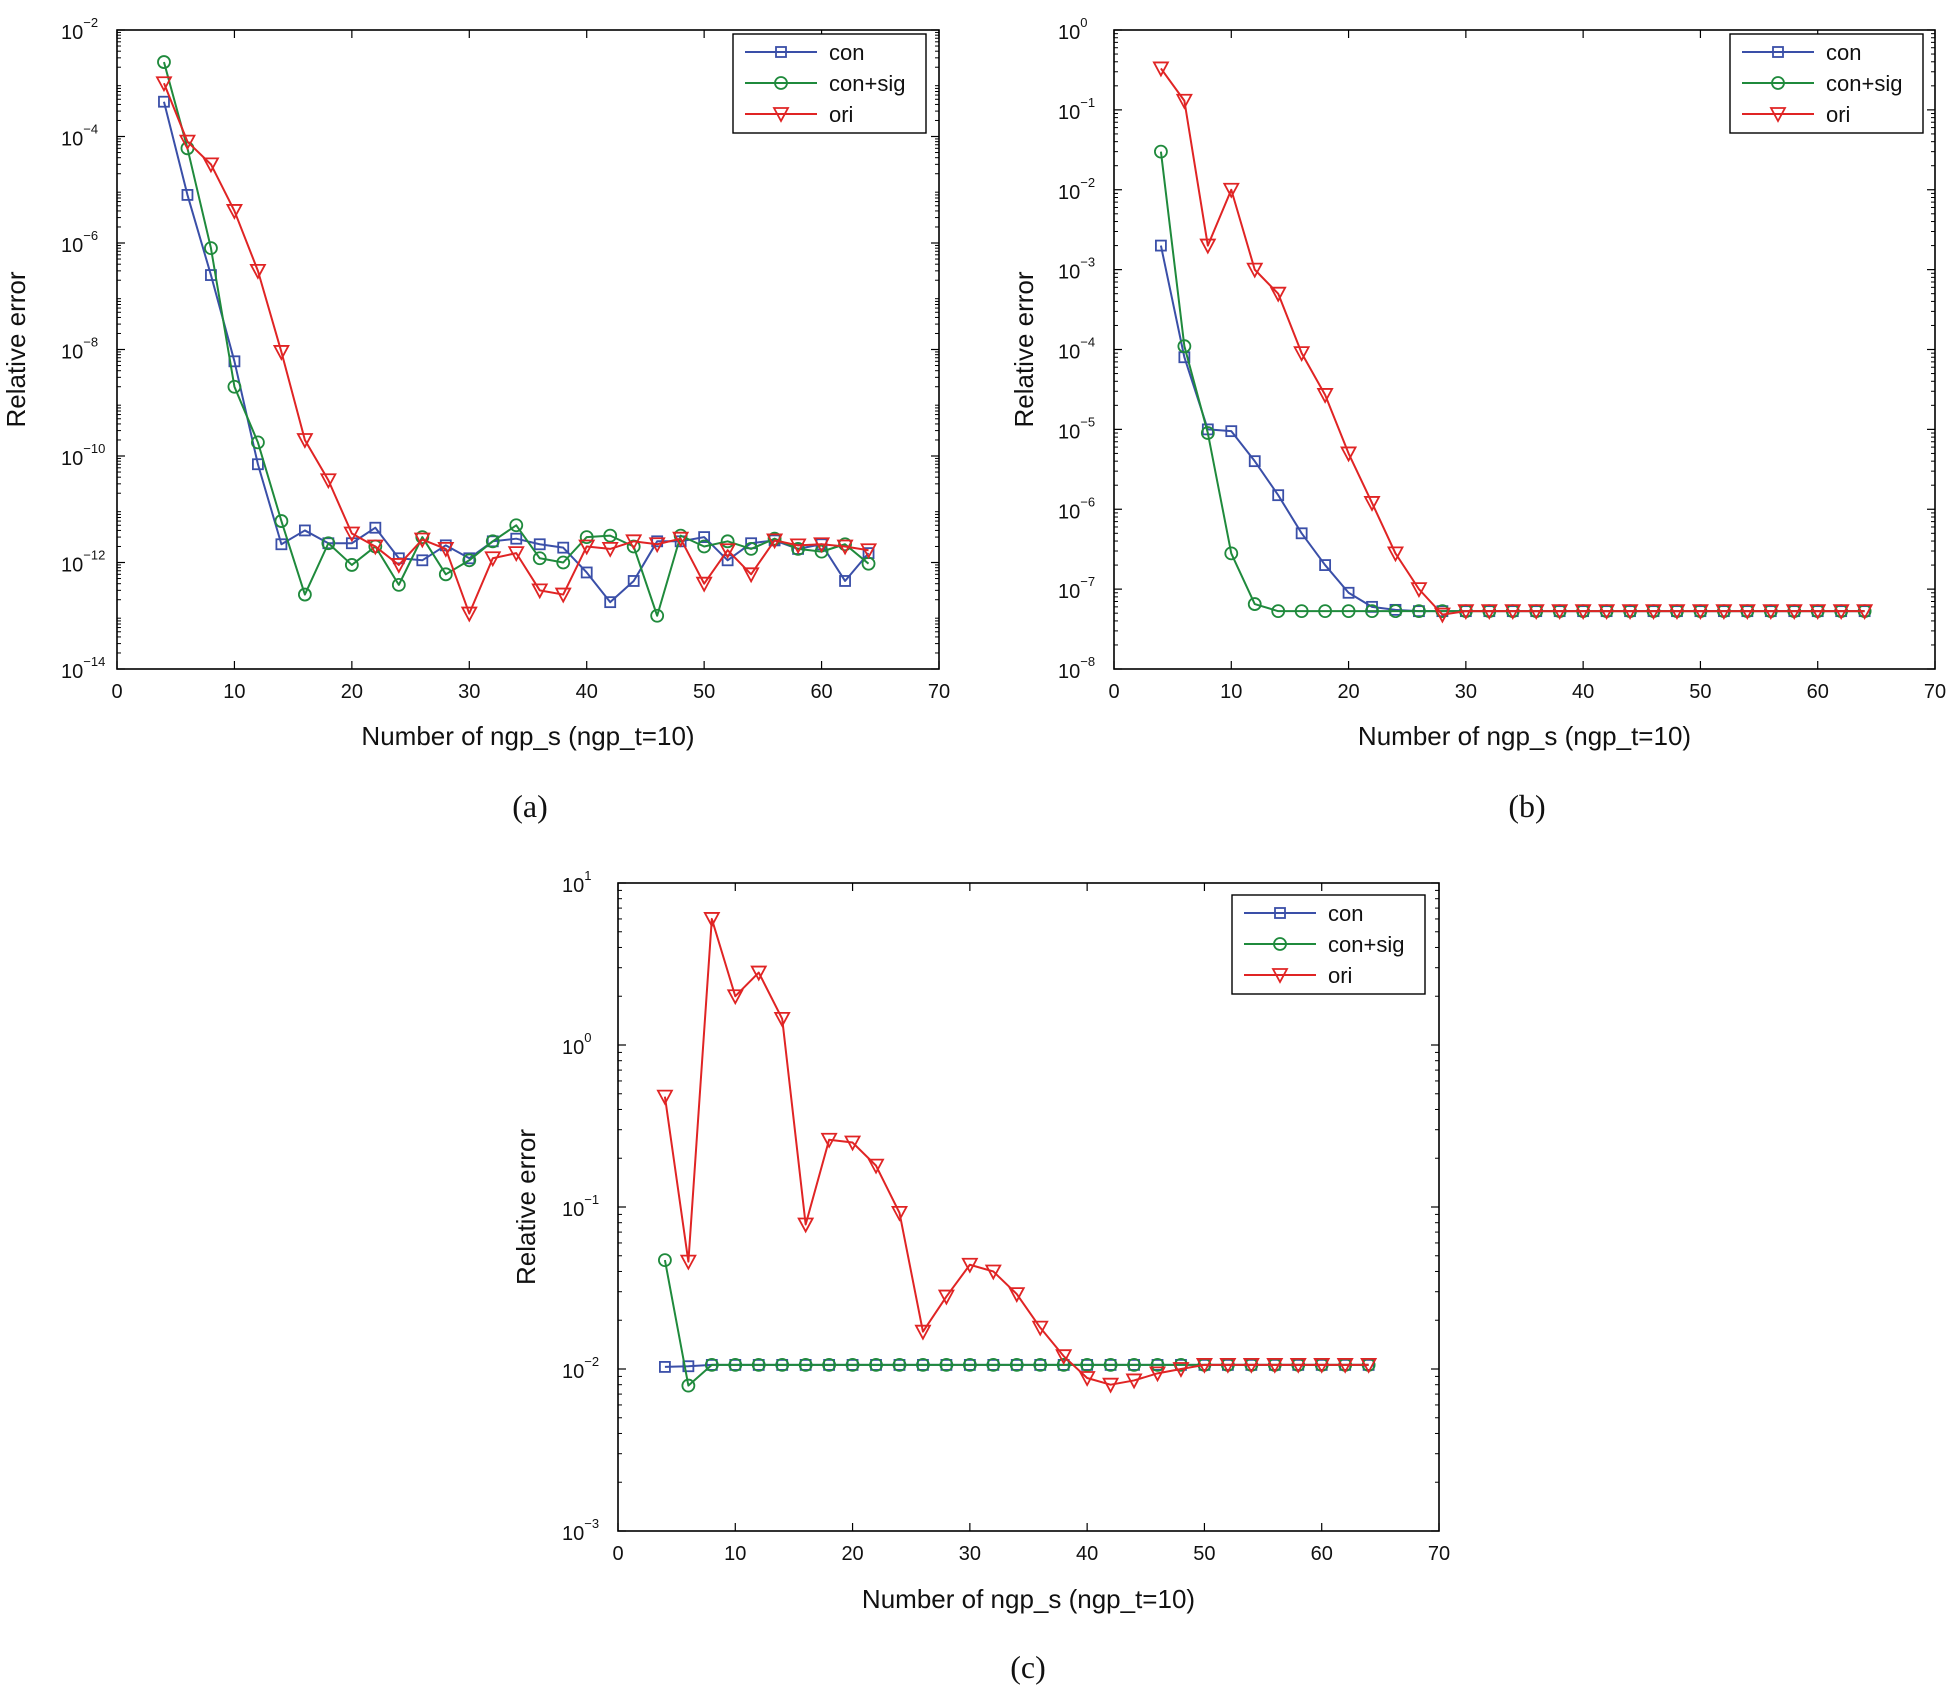 Image resolution: width=1950 pixels, height=1688 pixels. What do you see at coordinates (1345, 913) in the screenshot?
I see `legend-label: con` at bounding box center [1345, 913].